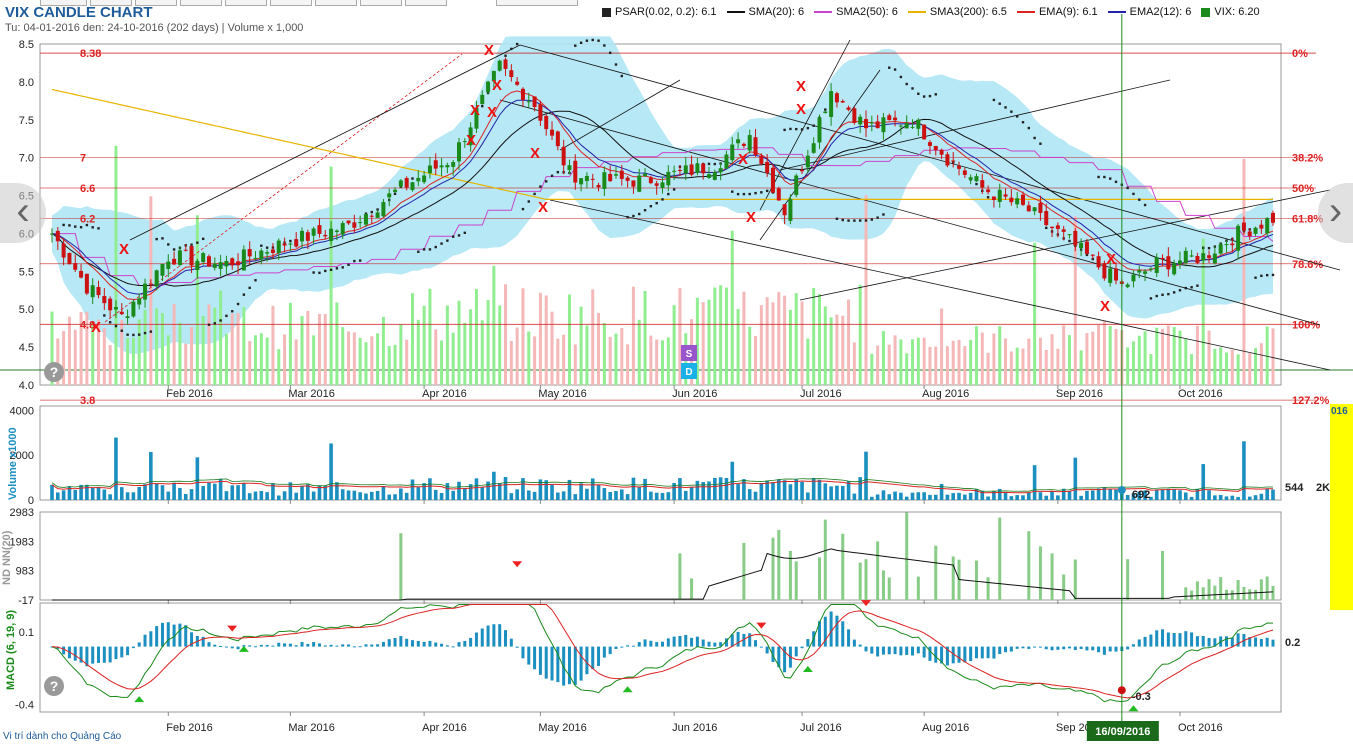 The width and height of the screenshot is (1353, 745). Describe the element at coordinates (517, 564) in the screenshot. I see `macd-sell-triangle` at that location.